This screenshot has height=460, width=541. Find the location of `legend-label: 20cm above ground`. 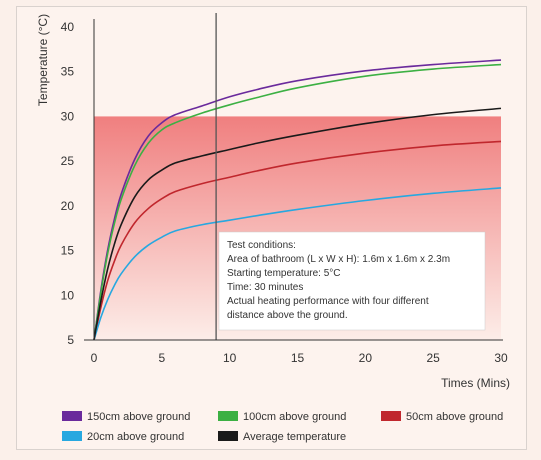

legend-label: 20cm above ground is located at coordinates (135, 437).